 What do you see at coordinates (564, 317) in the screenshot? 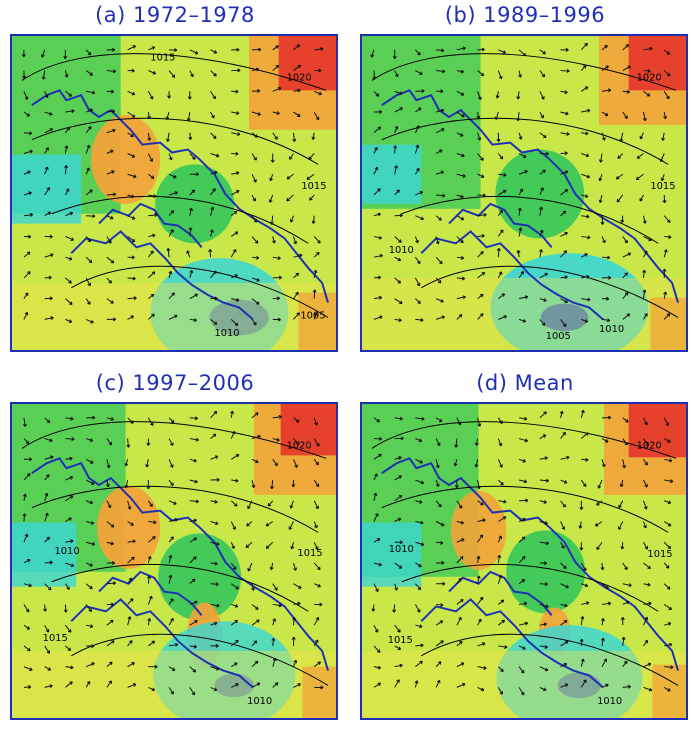
I see `blue-bottom` at bounding box center [564, 317].